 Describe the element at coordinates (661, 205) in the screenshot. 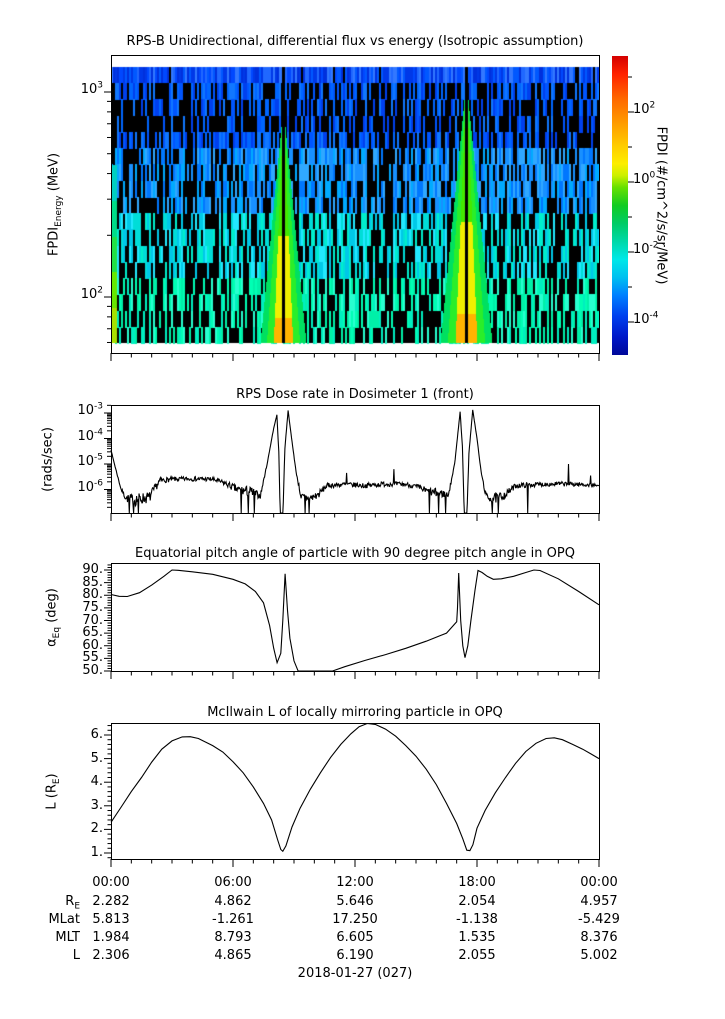

I see `colorbar-label: FPDI (#/cm^2/s/sr/MeV)` at that location.